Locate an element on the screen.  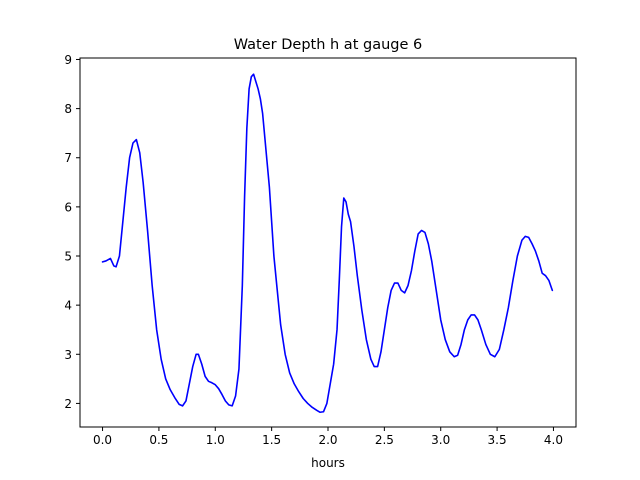
x-tick-label: 4.0 is located at coordinates (553, 440).